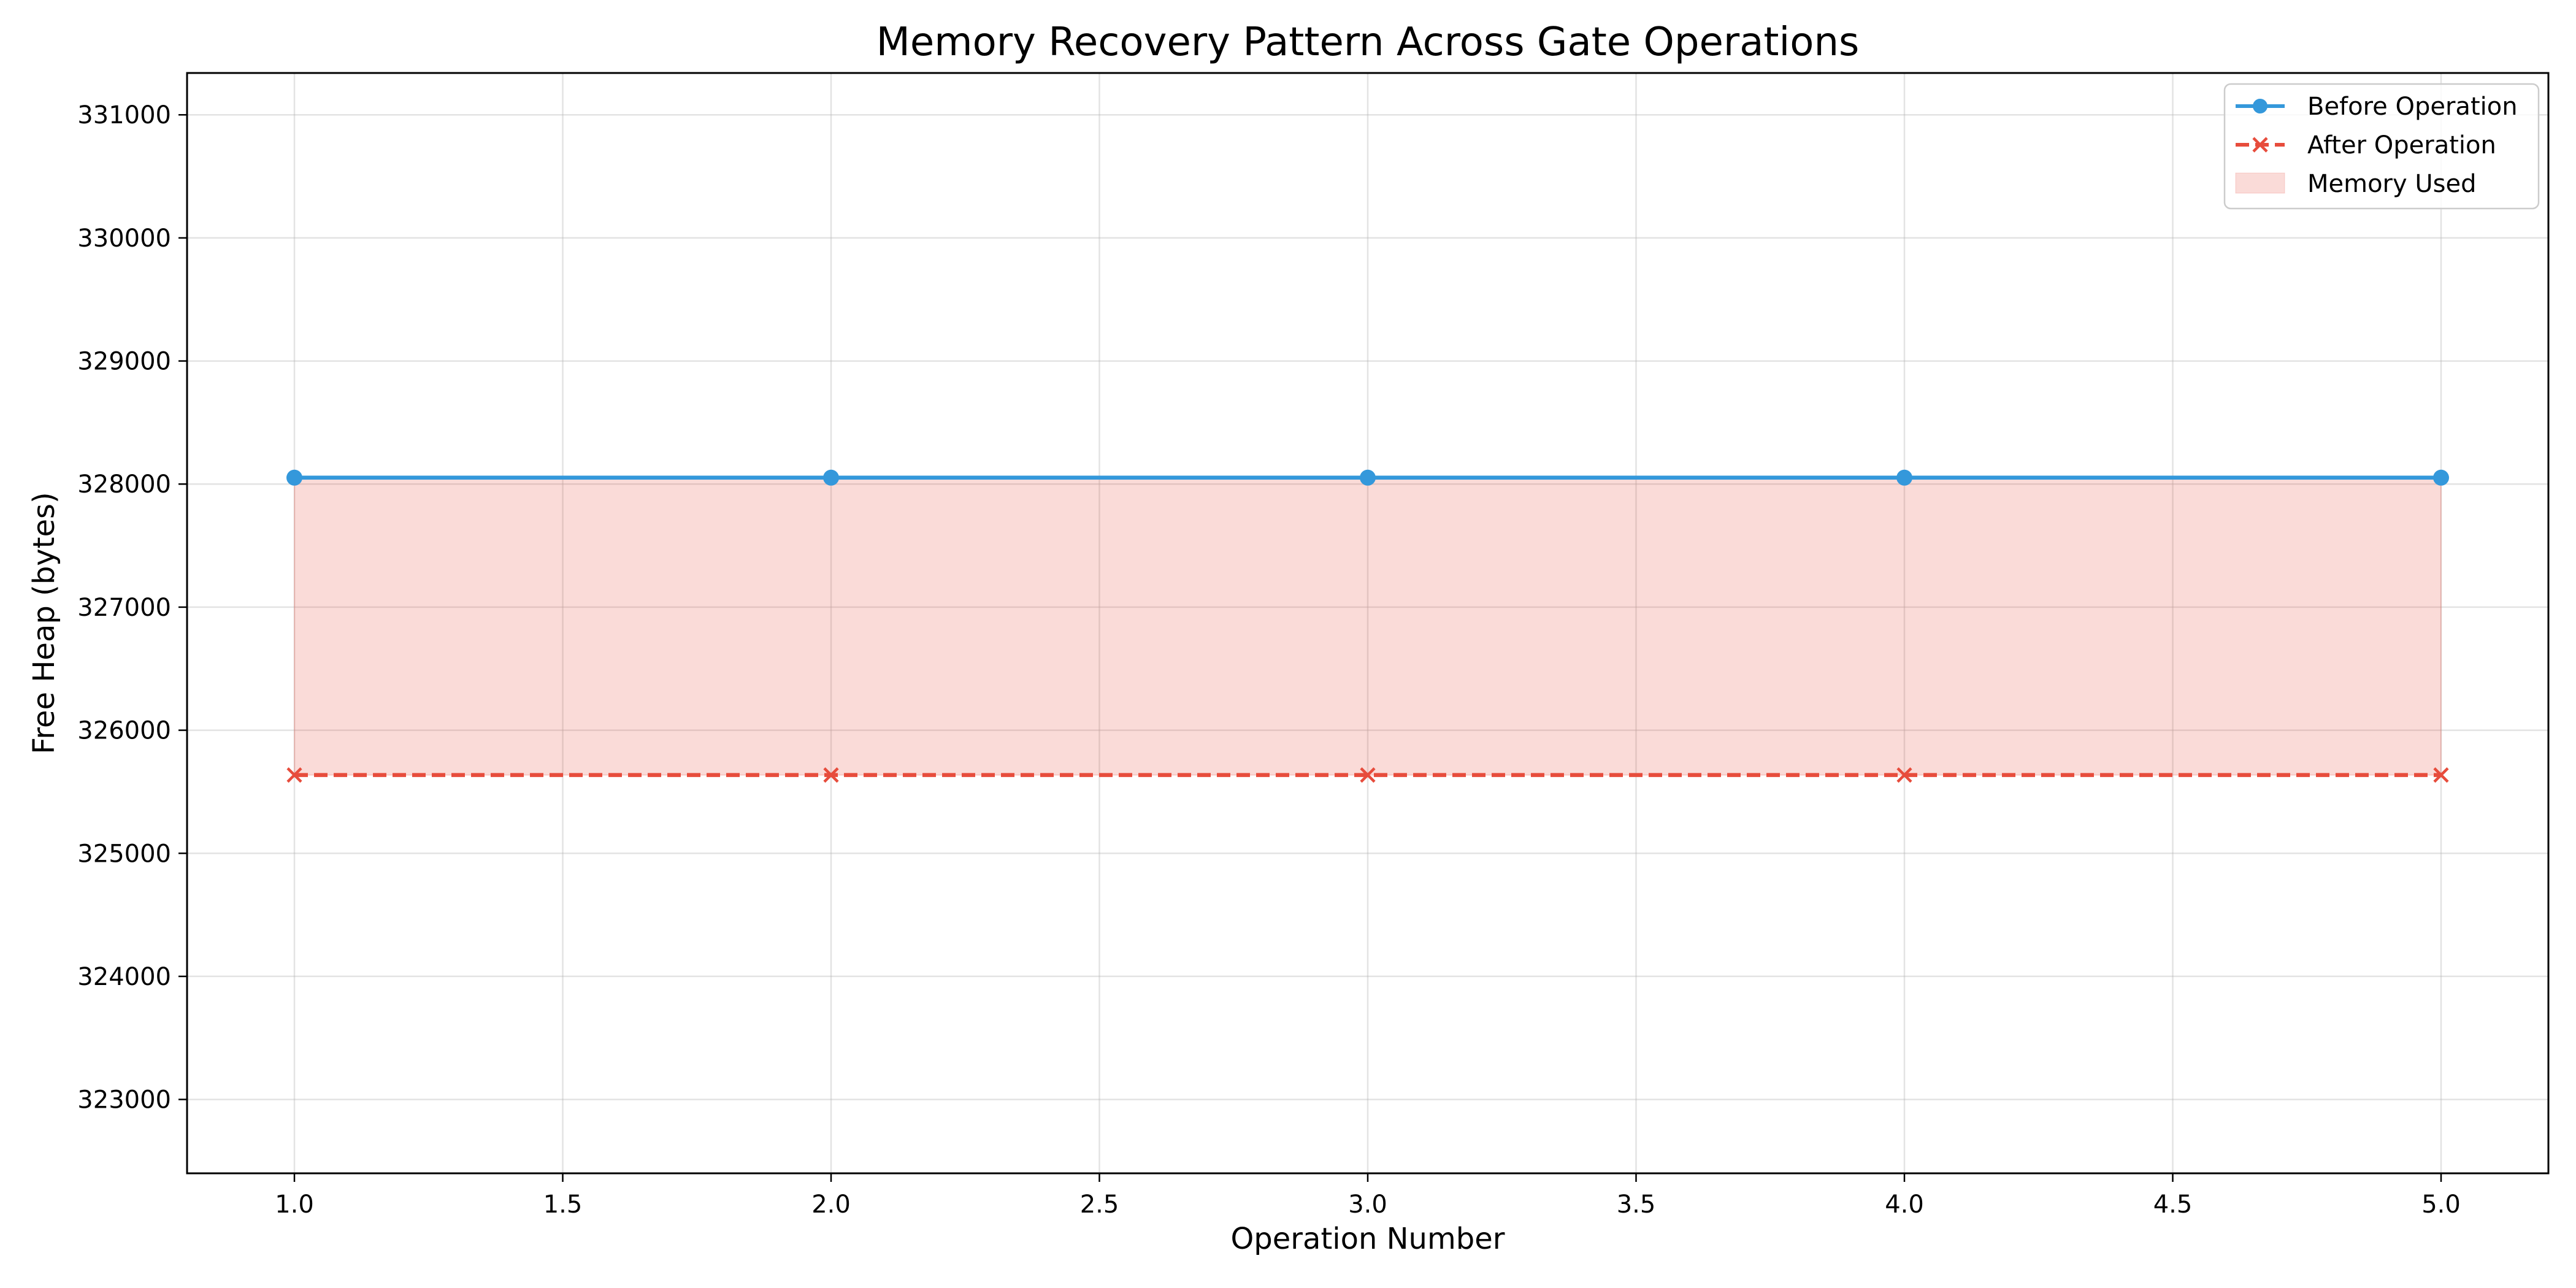  I want to click on x-tick-label: 5.0, so click(2441, 1204).